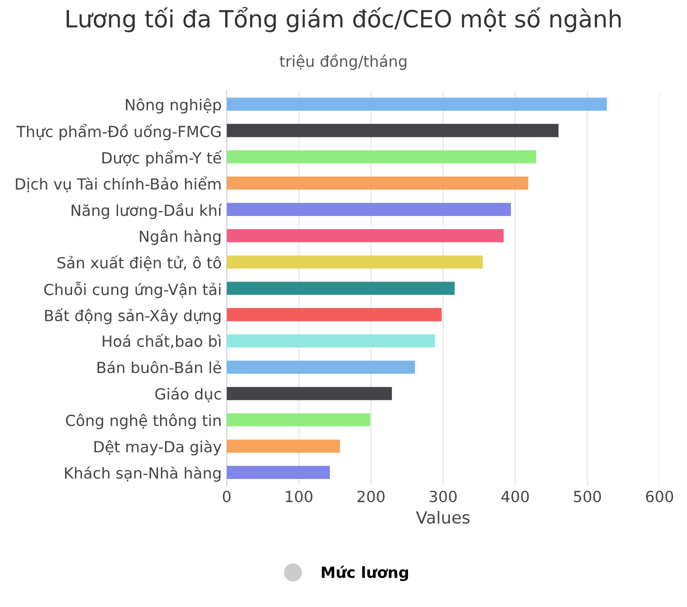  I want to click on y-tick-label: Ngân hàng, so click(180, 238).